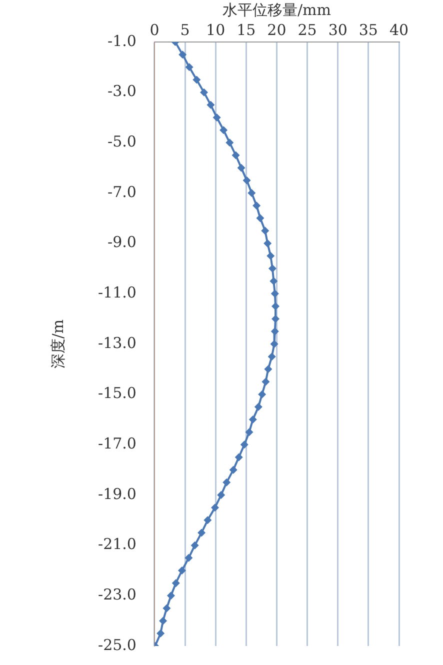 The image size is (443, 665). Describe the element at coordinates (117, 343) in the screenshot. I see `y-tick-label: -13.0` at that location.